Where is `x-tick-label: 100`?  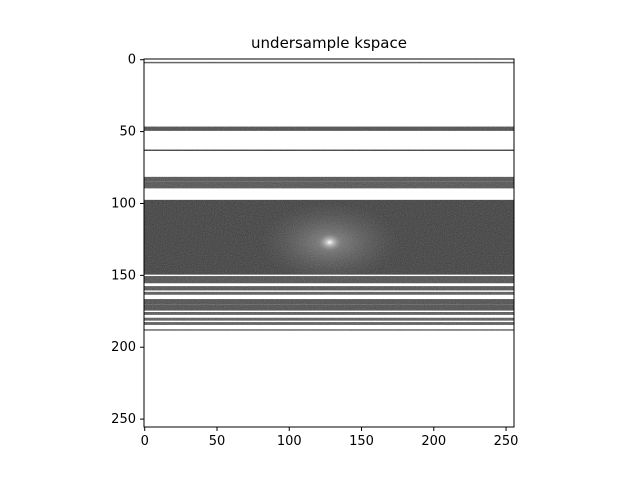 x-tick-label: 100 is located at coordinates (289, 441).